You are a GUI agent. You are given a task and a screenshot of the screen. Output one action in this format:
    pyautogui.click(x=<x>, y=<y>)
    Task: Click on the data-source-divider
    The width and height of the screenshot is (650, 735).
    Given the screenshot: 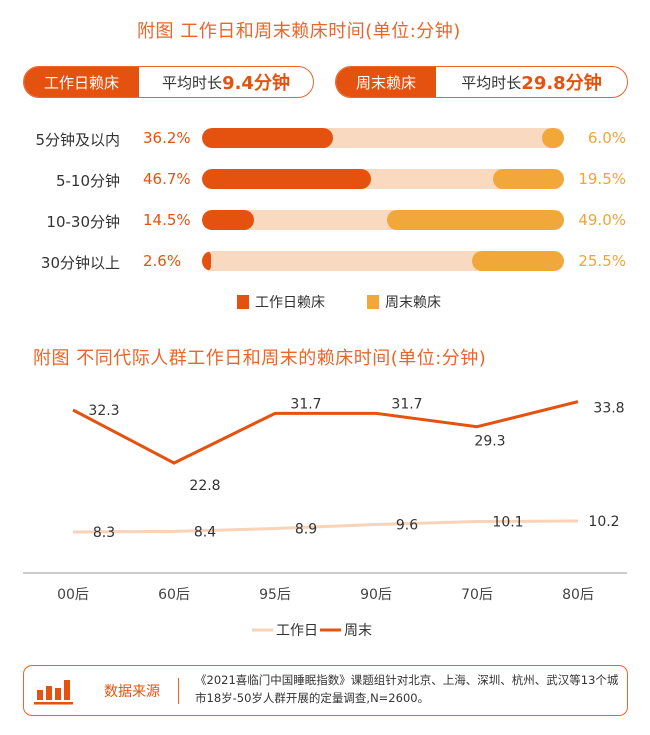 What is the action you would take?
    pyautogui.click(x=178, y=691)
    